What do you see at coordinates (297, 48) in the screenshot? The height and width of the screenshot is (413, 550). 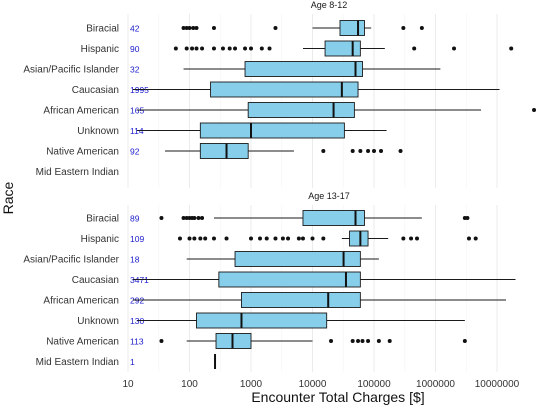 I see `box-group: Hispanic 90` at bounding box center [297, 48].